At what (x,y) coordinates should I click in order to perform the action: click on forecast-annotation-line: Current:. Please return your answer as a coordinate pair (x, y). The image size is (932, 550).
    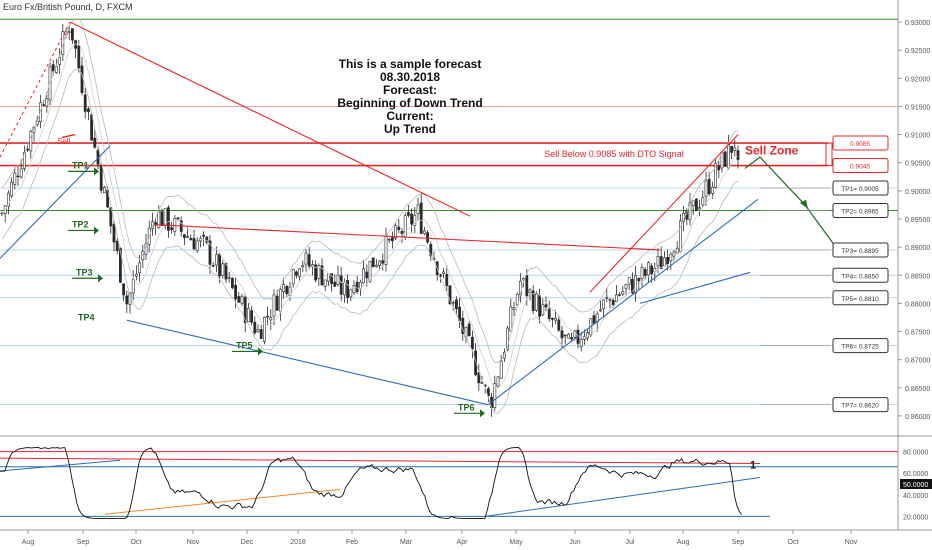
    Looking at the image, I should click on (409, 116).